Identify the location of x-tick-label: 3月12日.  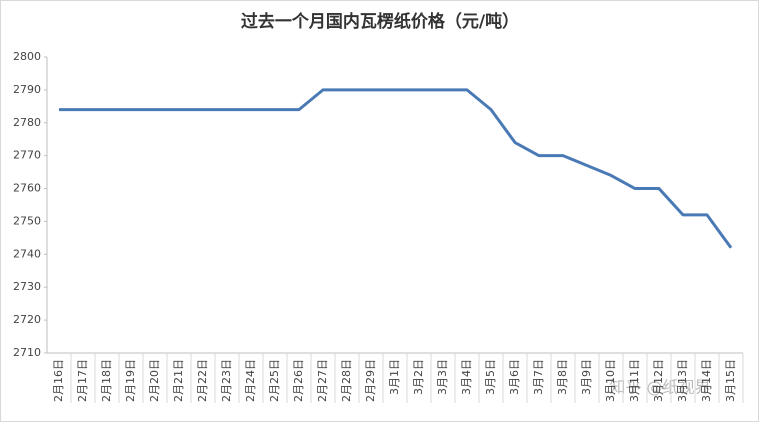
(658, 380).